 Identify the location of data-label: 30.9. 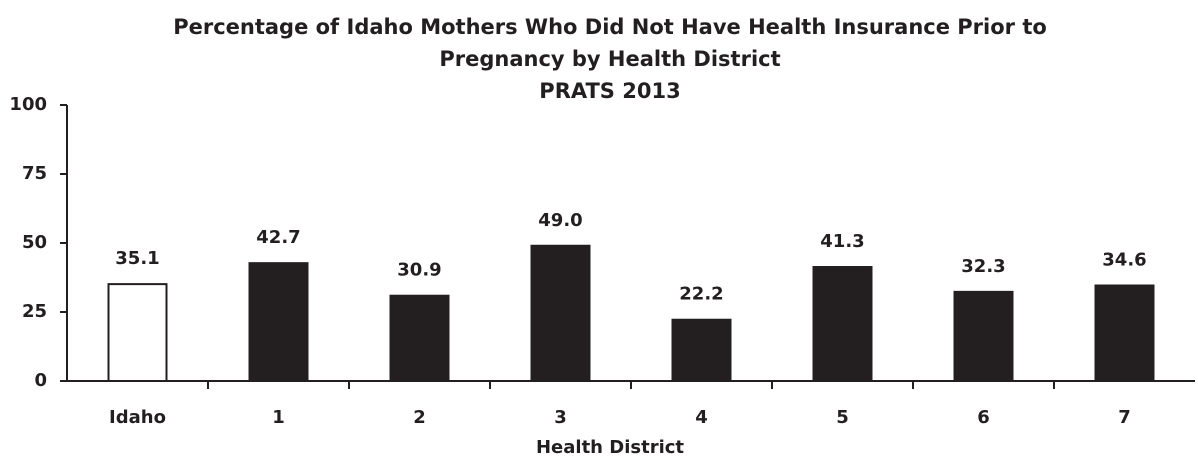
(419, 270).